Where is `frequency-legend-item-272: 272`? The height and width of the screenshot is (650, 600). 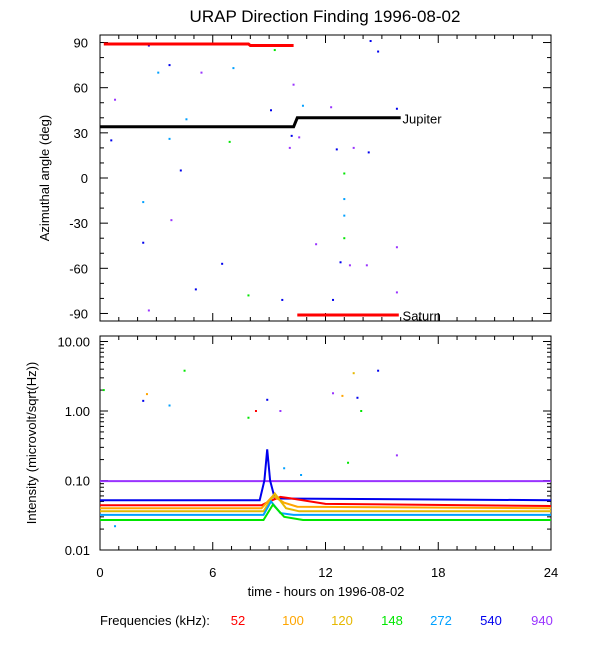 frequency-legend-item-272: 272 is located at coordinates (441, 620).